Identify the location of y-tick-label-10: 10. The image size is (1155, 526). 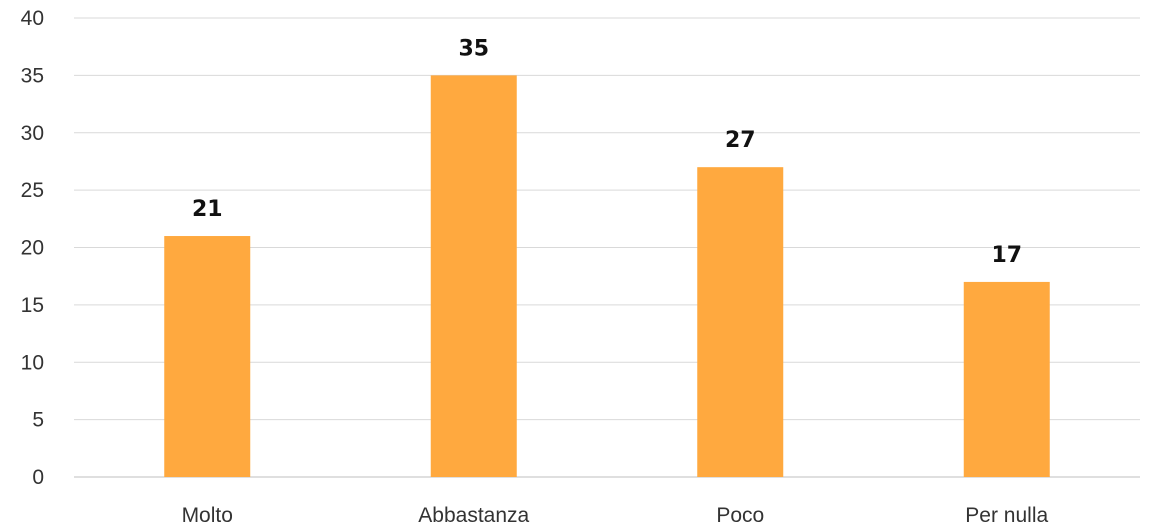
(32, 362).